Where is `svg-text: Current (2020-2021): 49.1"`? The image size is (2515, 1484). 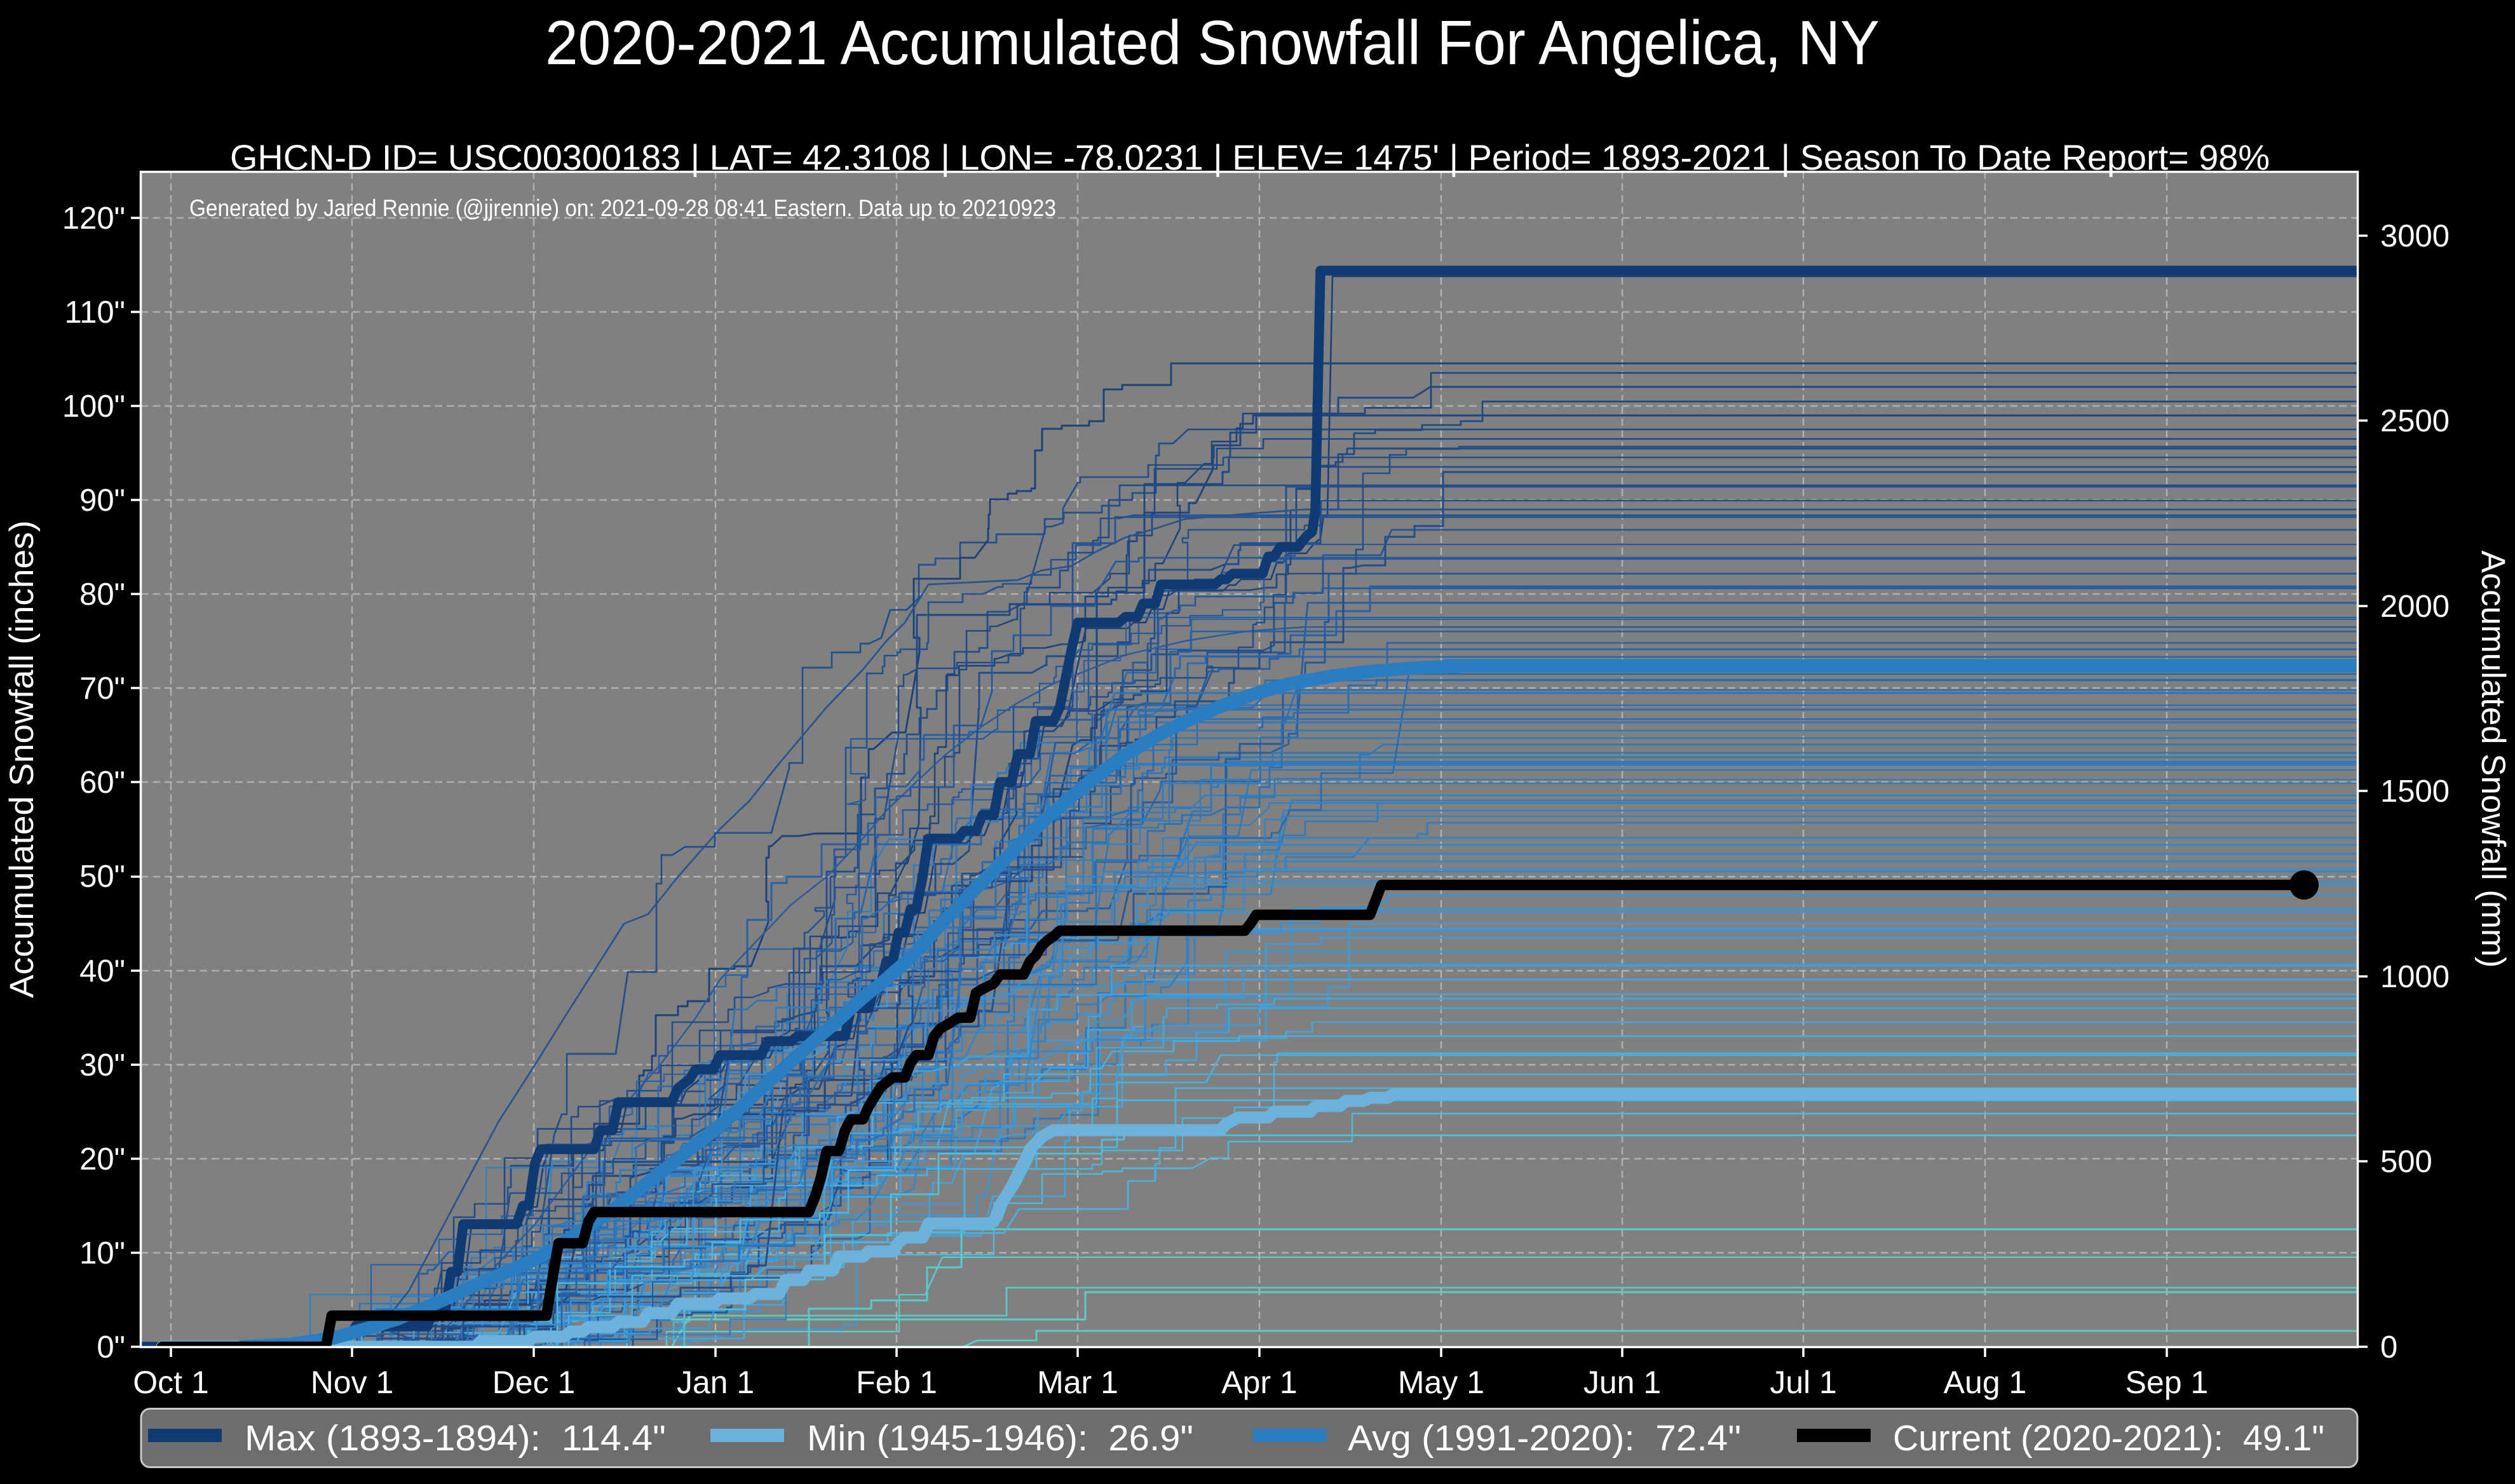 svg-text: Current (2020-2021): 49.1" is located at coordinates (2108, 1438).